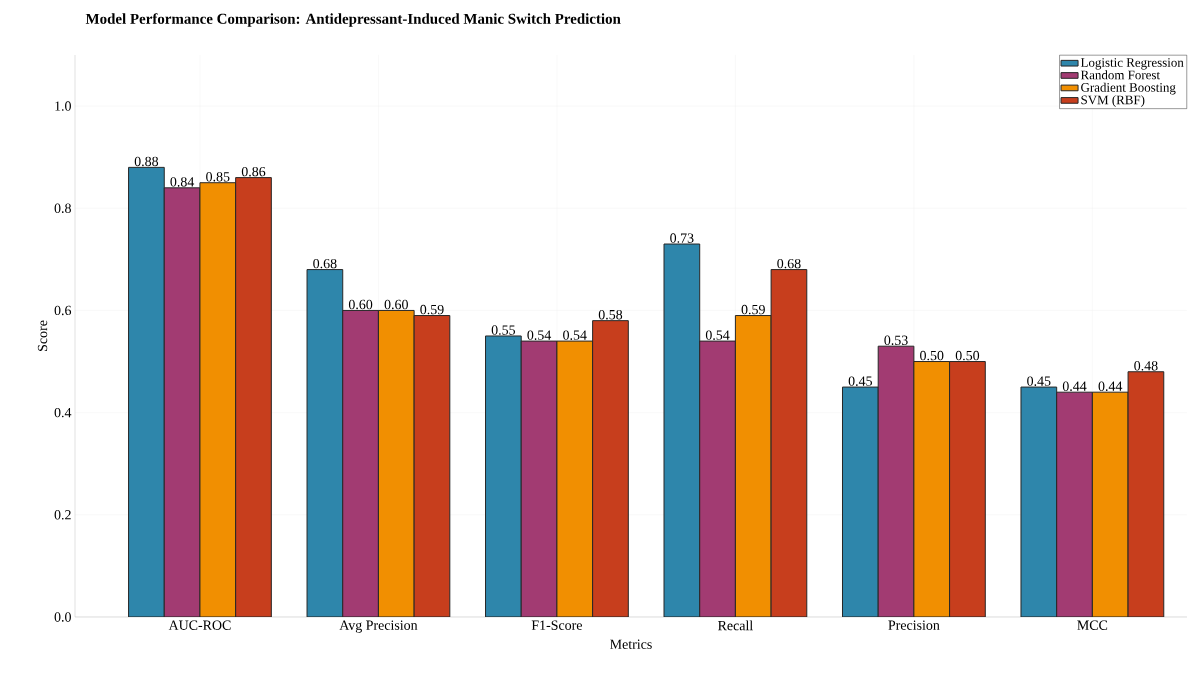  I want to click on x-tick-label: F1-Score, so click(556, 625).